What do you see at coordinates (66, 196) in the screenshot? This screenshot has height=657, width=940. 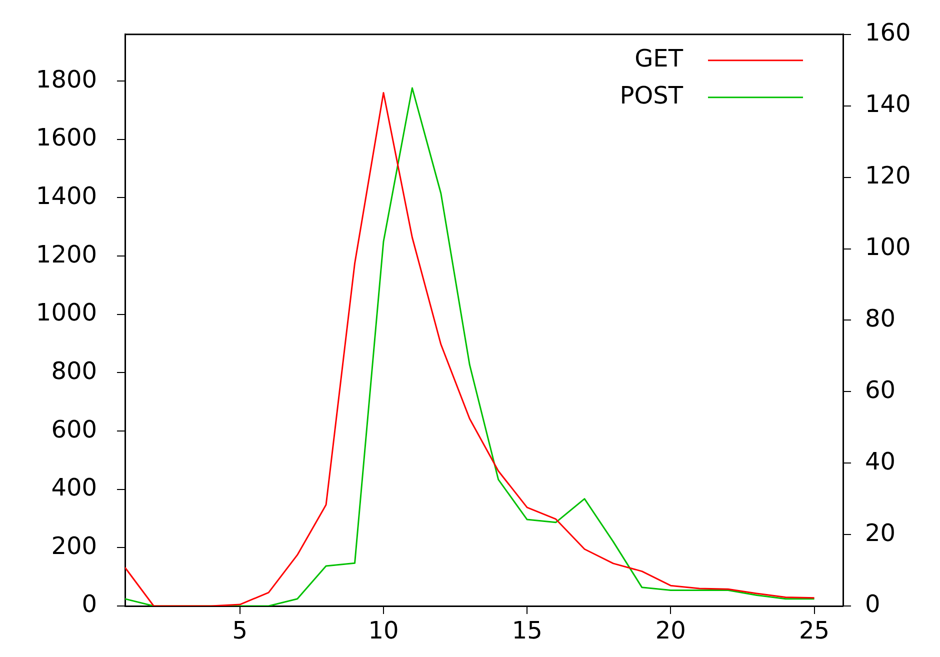 I see `y-tick-label: 1400` at bounding box center [66, 196].